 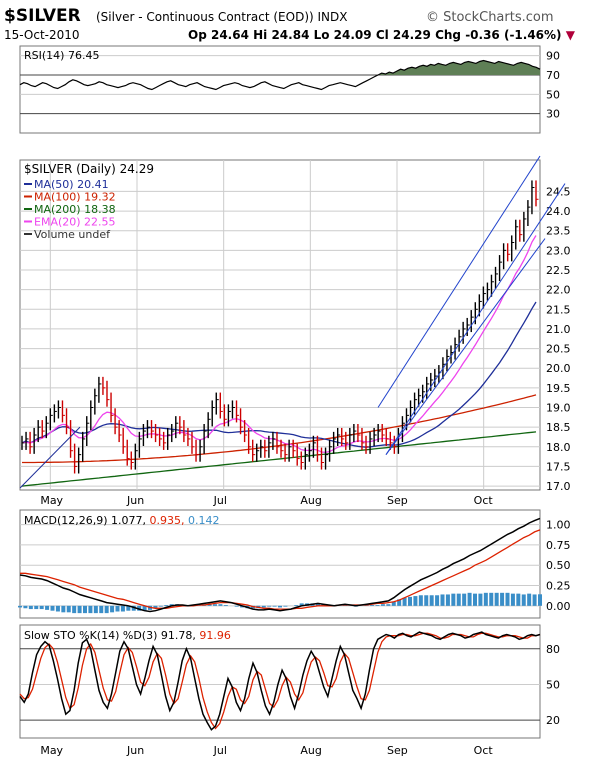 I want to click on sto-d-line, so click(x=280, y=681).